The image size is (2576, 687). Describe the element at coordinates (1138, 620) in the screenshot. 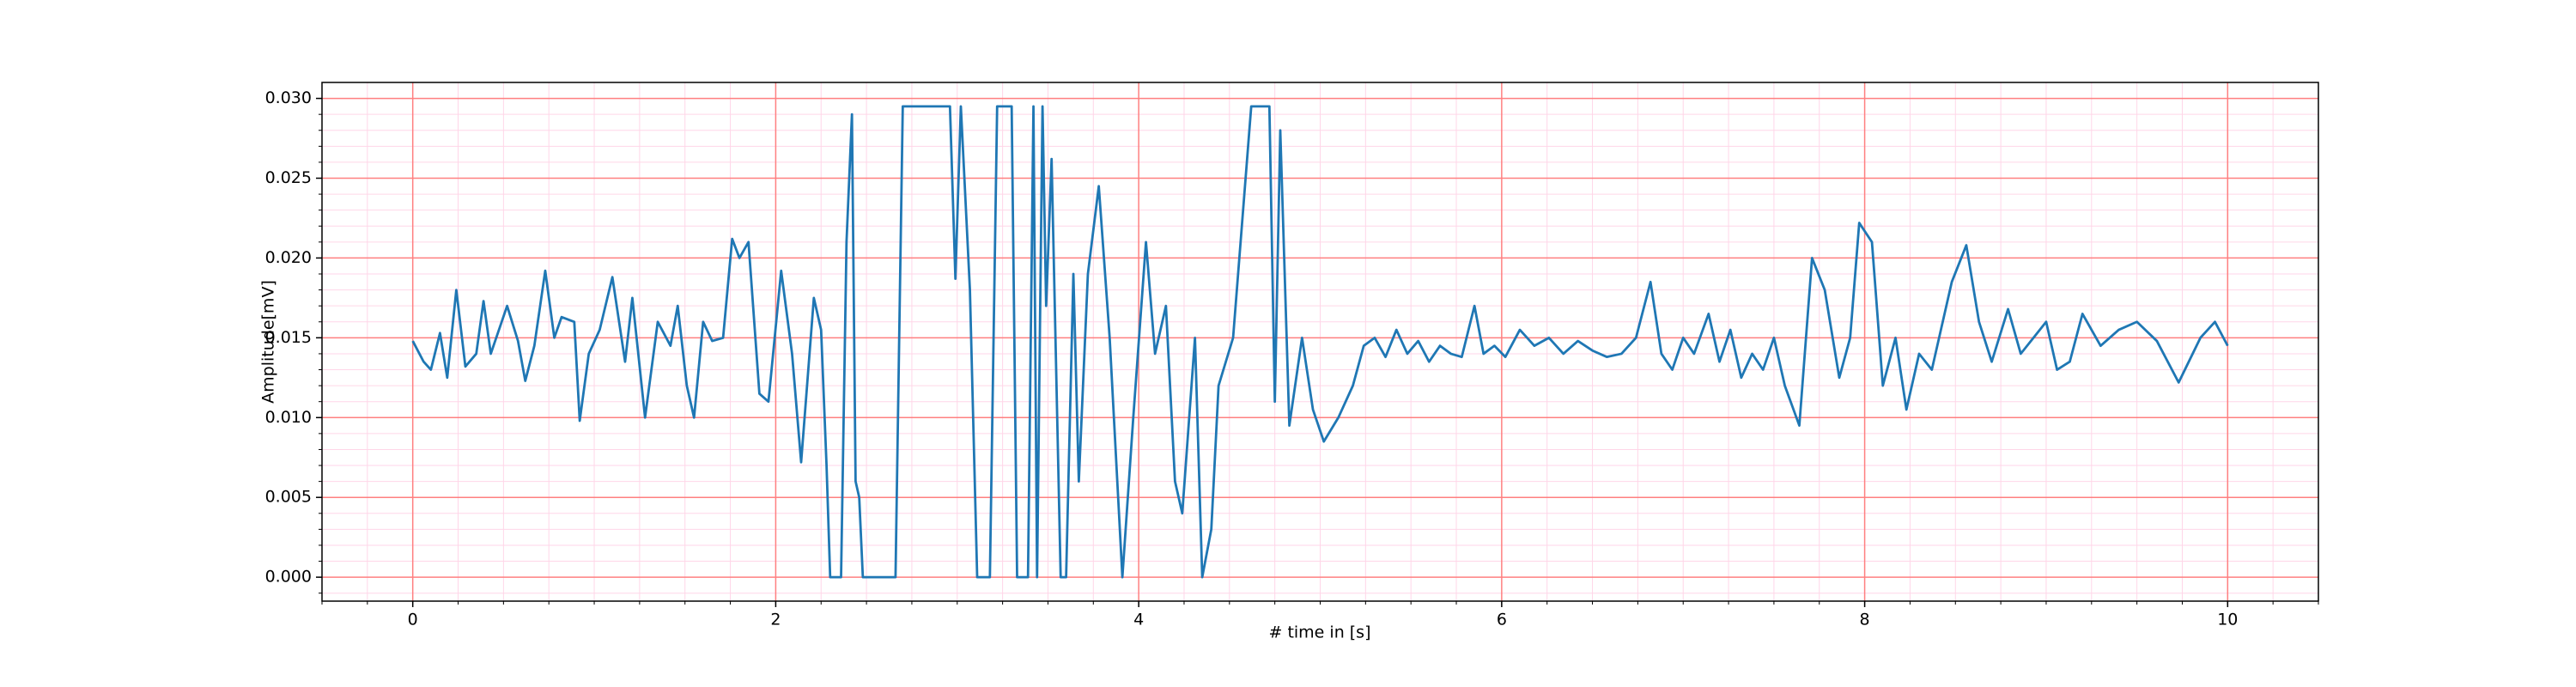

I see `x-tick-label: 4` at that location.